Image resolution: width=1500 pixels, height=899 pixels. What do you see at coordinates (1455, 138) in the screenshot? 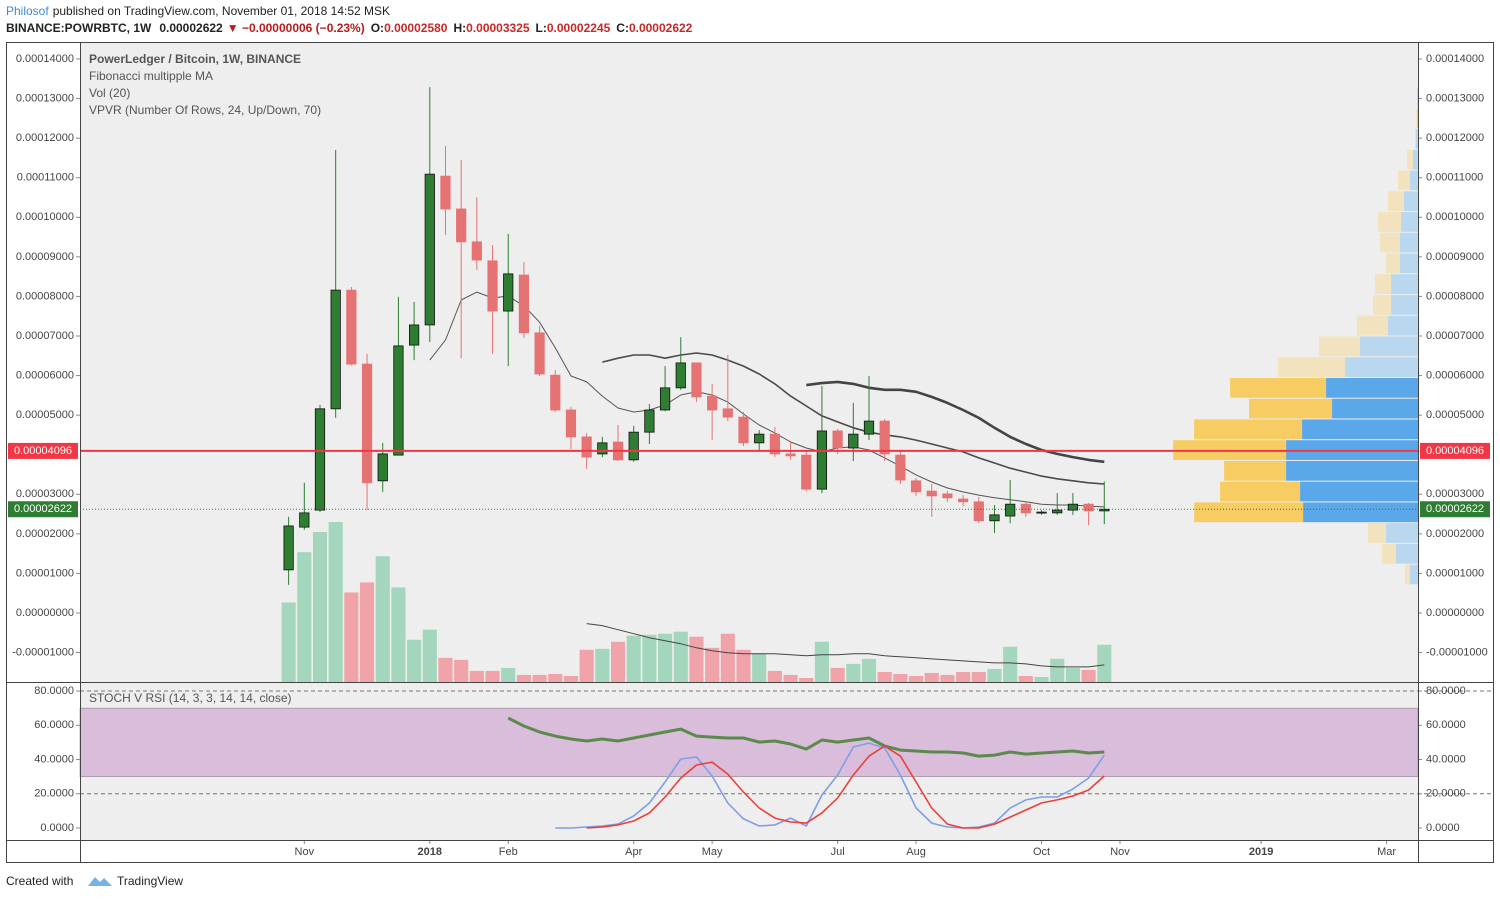
I see `y-tick-label: 0.00012000` at bounding box center [1455, 138].